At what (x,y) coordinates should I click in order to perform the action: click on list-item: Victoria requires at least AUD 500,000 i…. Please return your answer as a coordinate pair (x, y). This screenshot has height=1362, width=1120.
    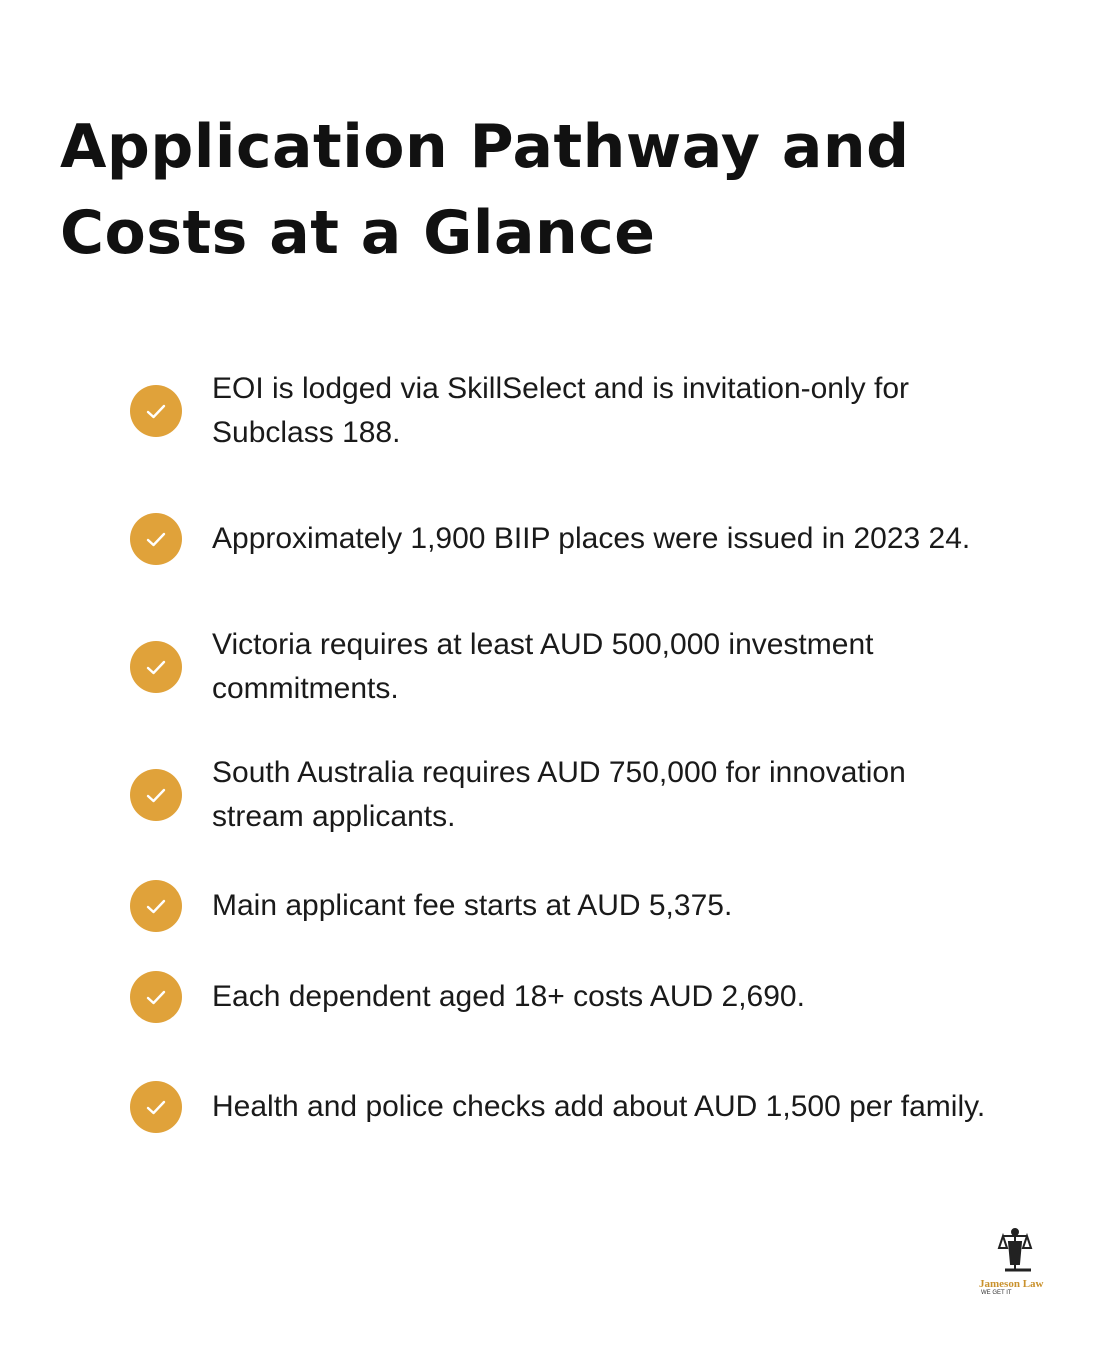
    Looking at the image, I should click on (580, 667).